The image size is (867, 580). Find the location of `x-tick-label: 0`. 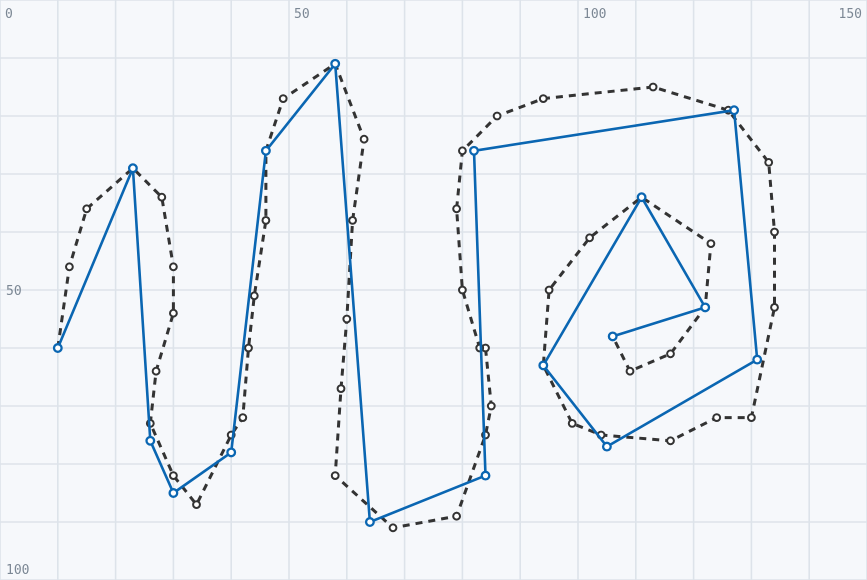

x-tick-label: 0 is located at coordinates (9, 14).